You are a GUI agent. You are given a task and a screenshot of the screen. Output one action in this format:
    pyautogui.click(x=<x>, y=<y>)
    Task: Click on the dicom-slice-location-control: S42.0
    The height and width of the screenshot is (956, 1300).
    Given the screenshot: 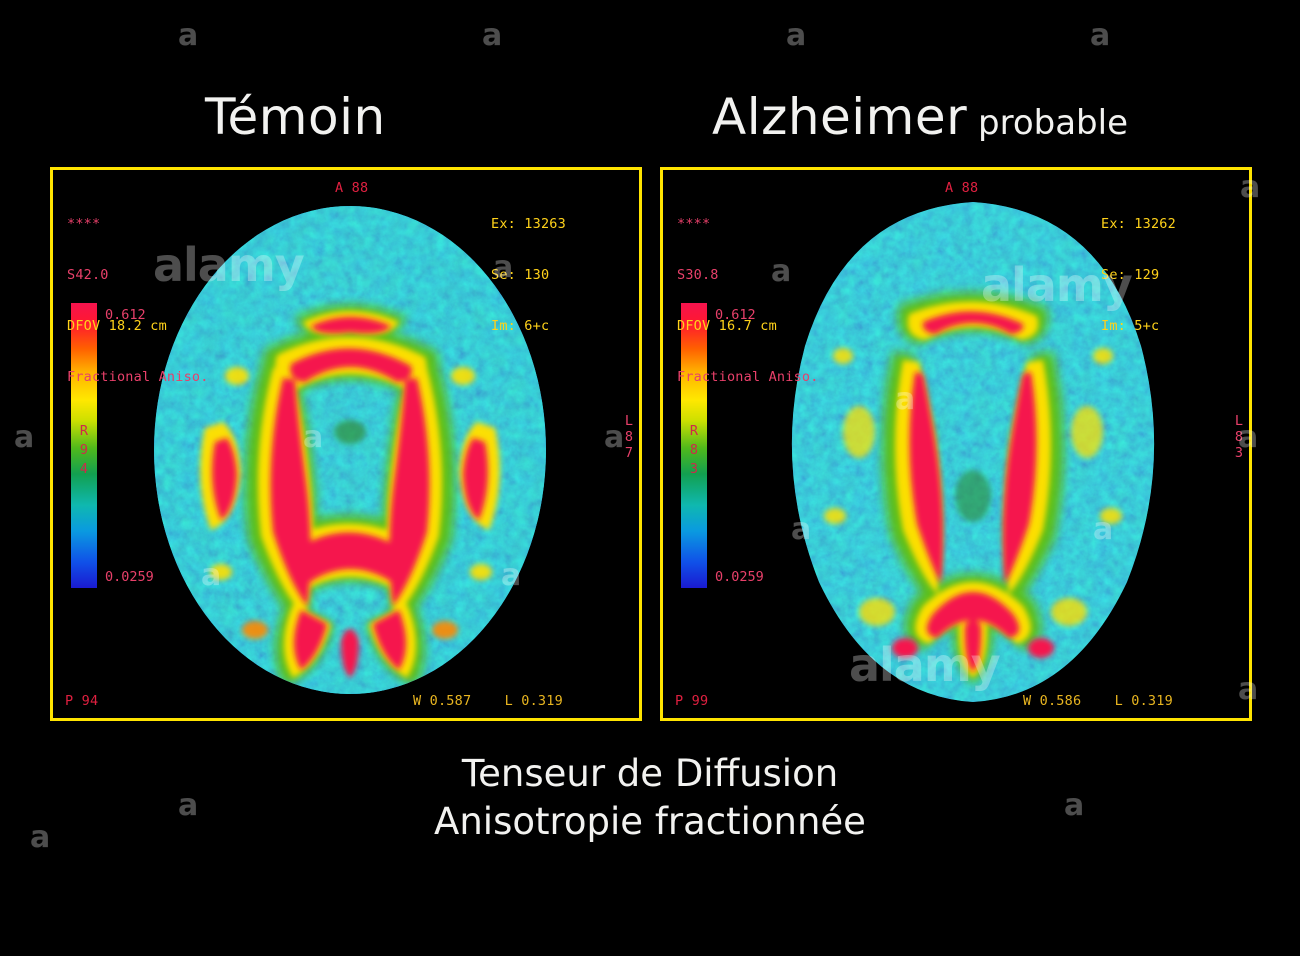 What is the action you would take?
    pyautogui.click(x=88, y=275)
    